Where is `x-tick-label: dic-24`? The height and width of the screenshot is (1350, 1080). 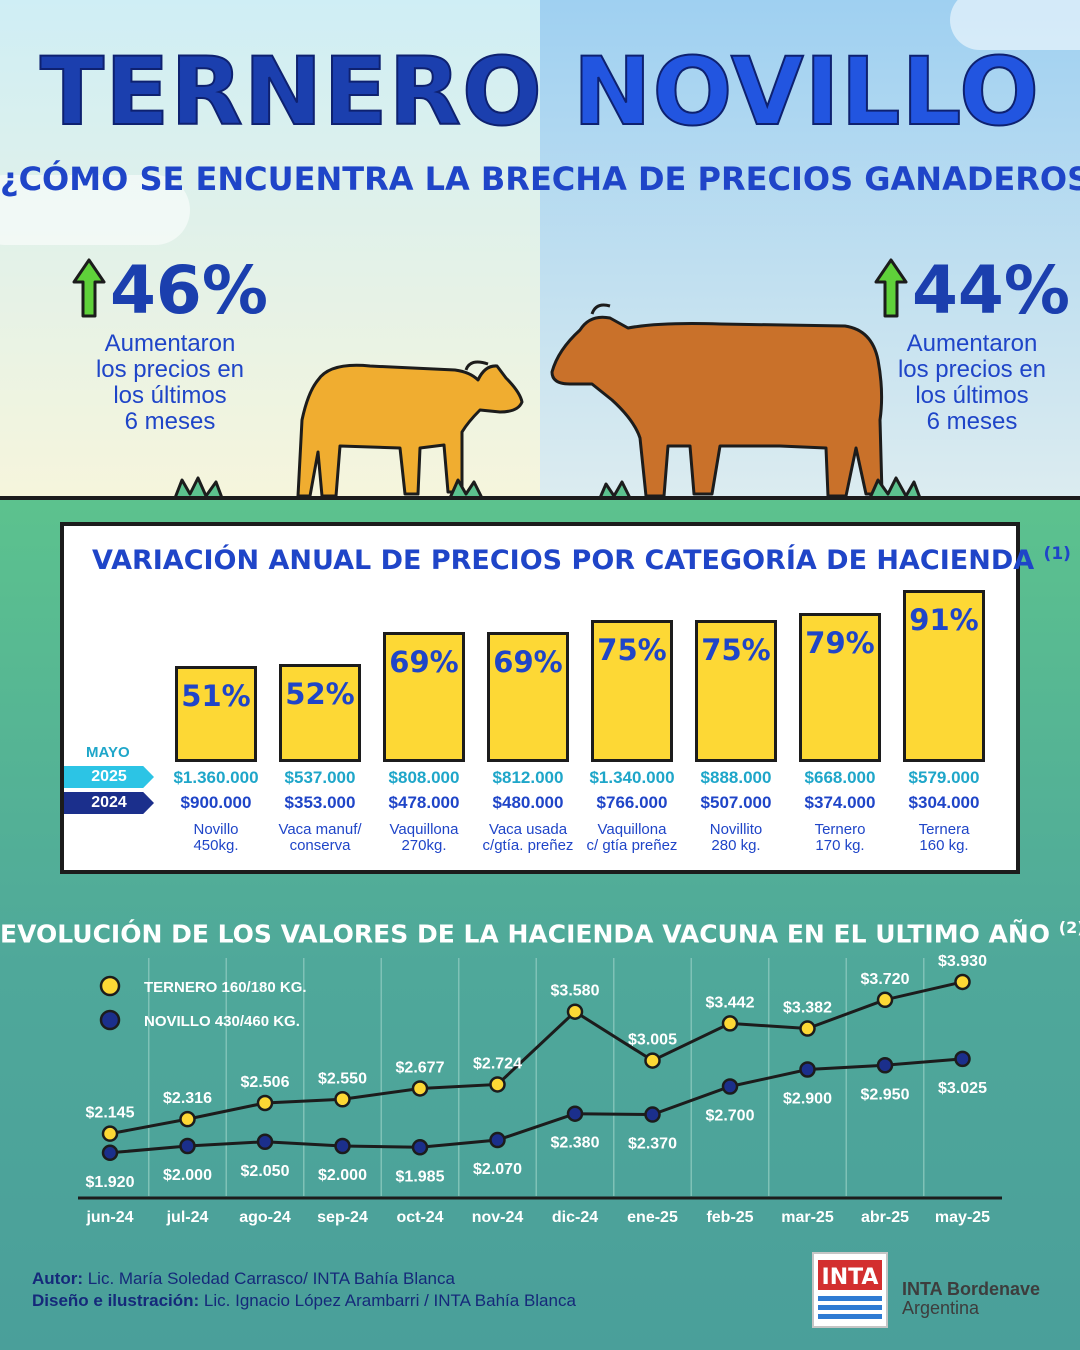
x-tick-label: dic-24 is located at coordinates (575, 1217).